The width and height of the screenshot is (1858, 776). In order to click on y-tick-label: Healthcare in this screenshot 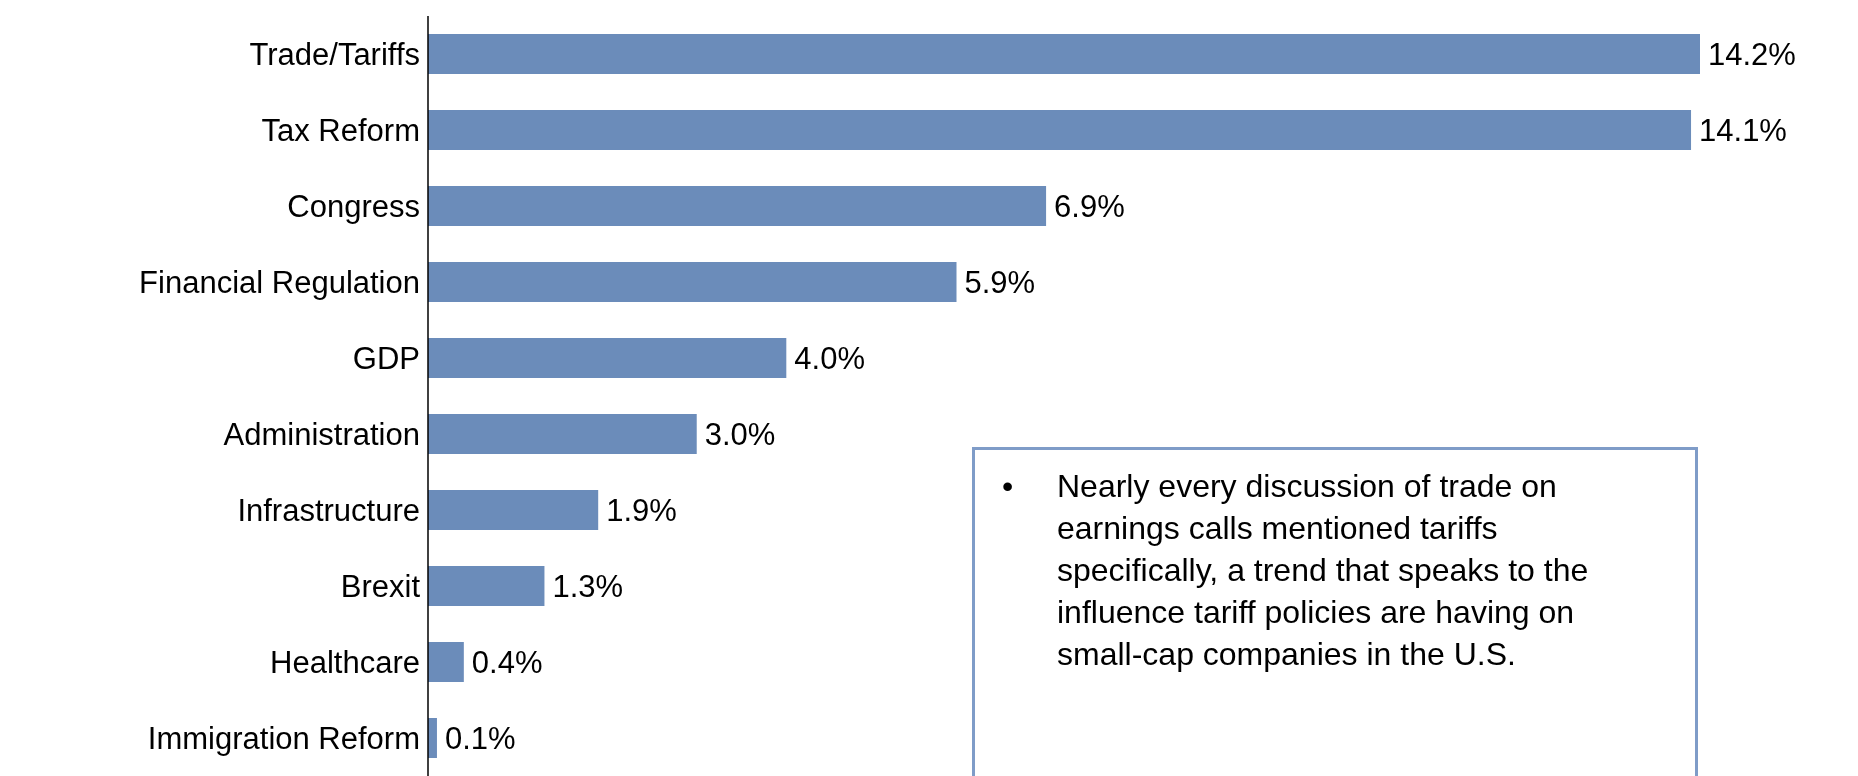, I will do `click(345, 663)`.